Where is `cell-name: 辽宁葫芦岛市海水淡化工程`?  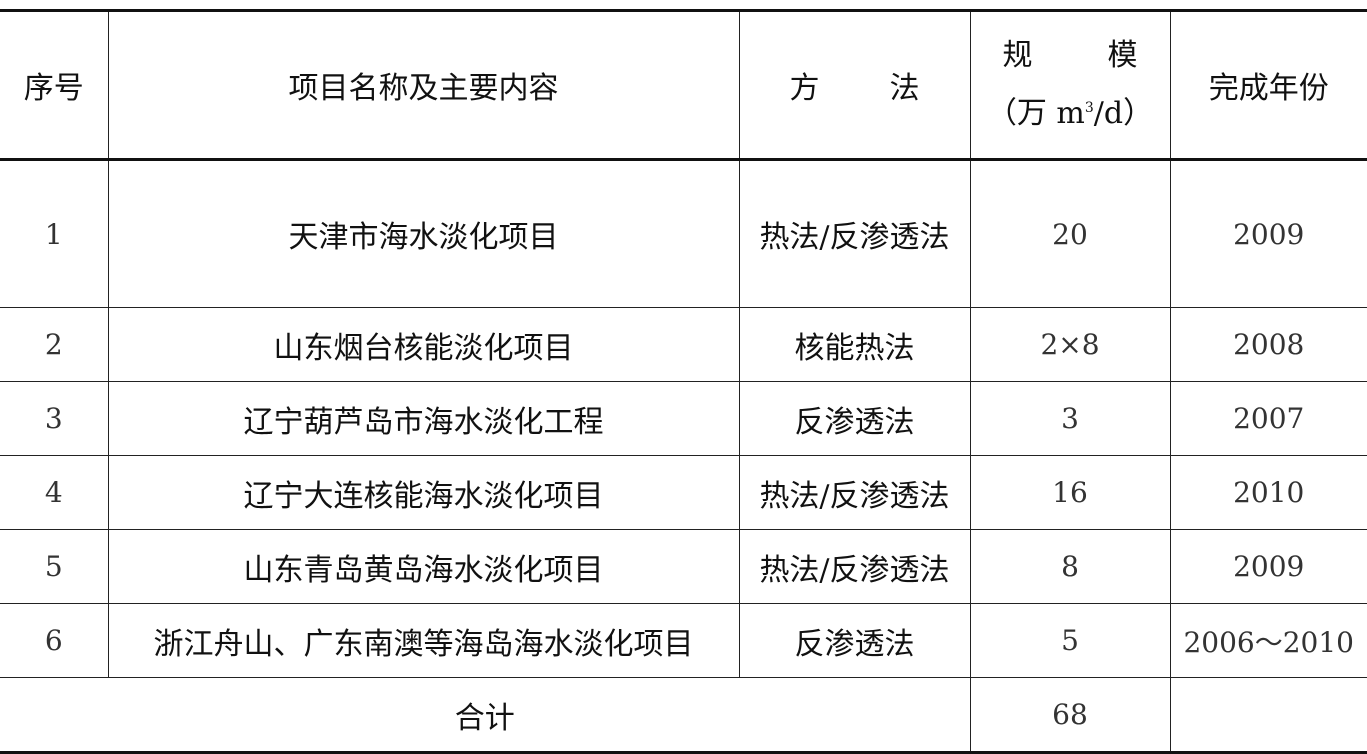
cell-name: 辽宁葫芦岛市海水淡化工程 is located at coordinates (423, 418).